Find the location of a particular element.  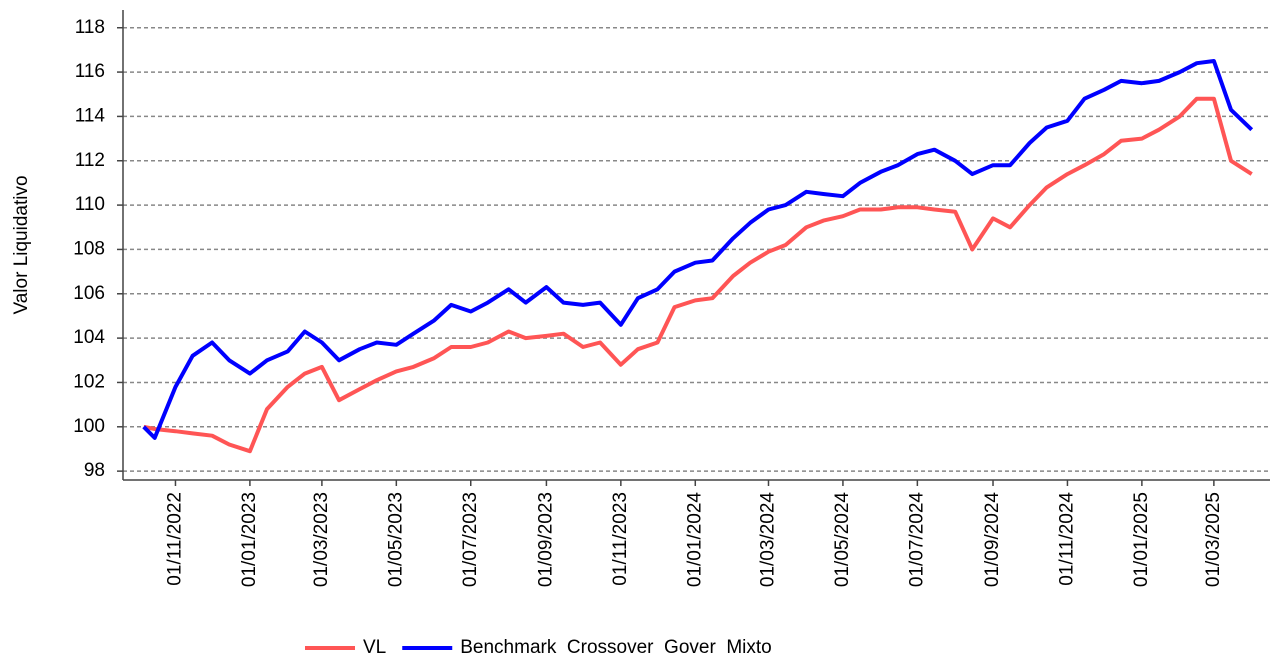

legend-label: VL is located at coordinates (374, 647).